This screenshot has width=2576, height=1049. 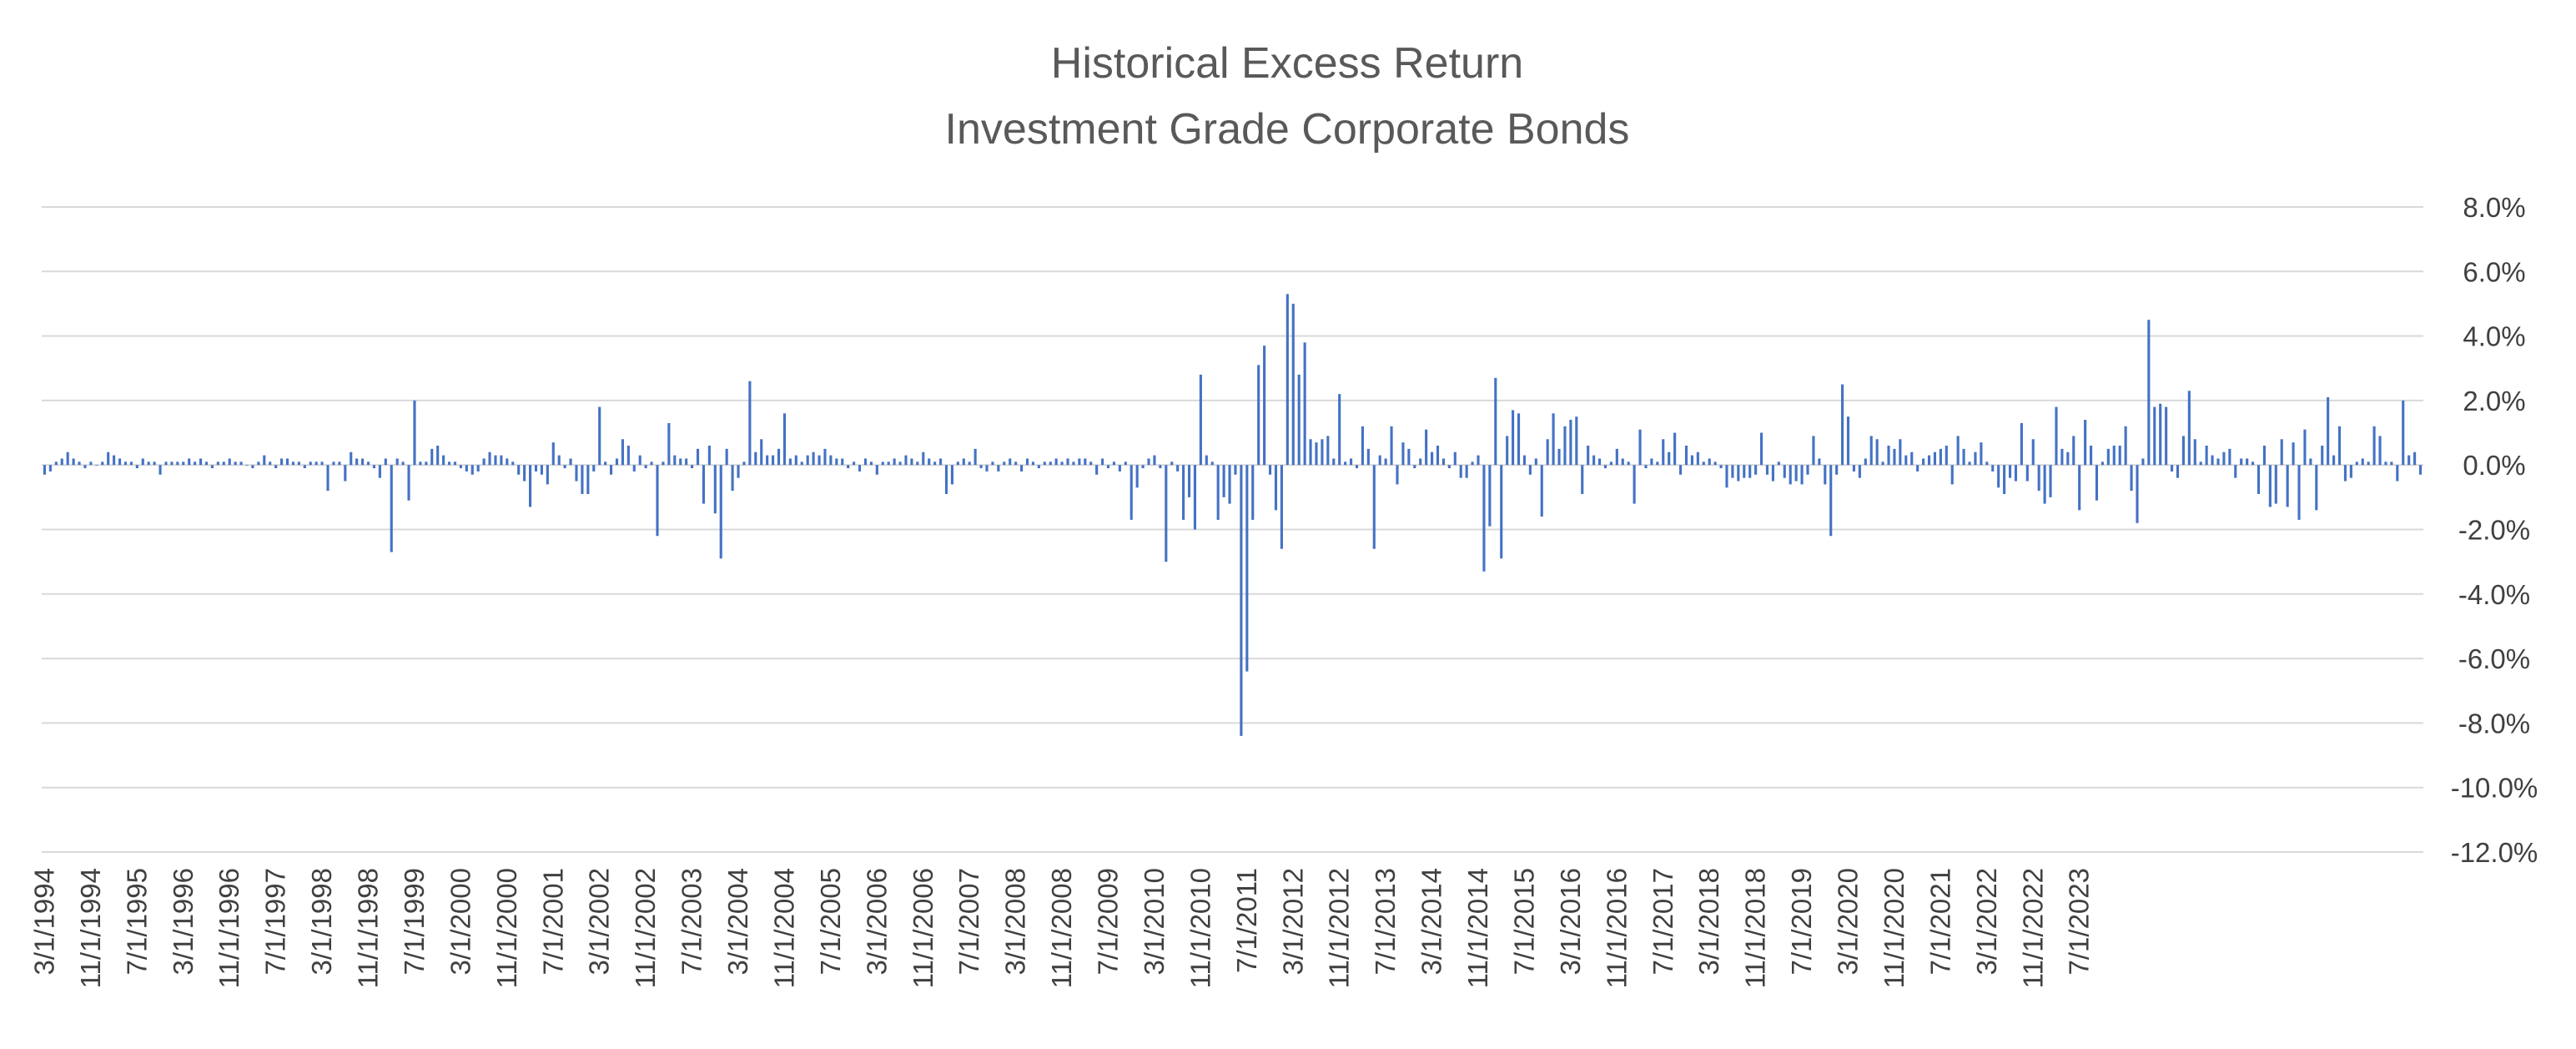 I want to click on chart-subtitle: Investment Grade Corporate Bonds, so click(x=1287, y=129).